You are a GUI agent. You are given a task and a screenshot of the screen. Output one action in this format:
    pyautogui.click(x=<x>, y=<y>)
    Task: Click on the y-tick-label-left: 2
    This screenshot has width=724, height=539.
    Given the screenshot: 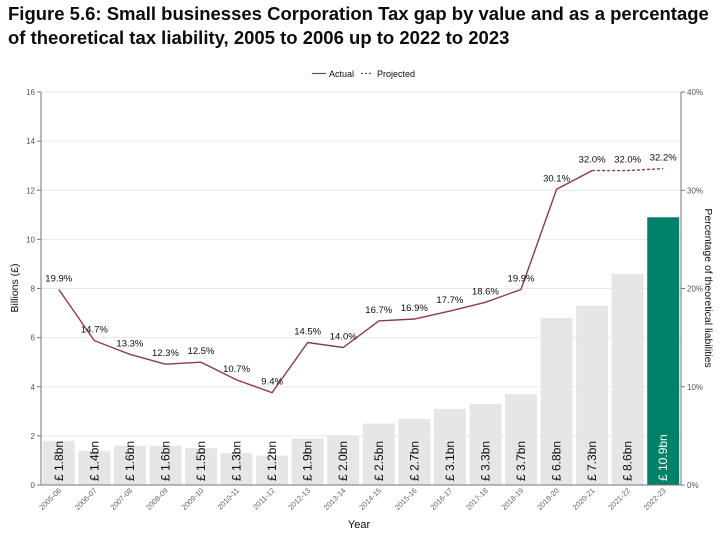 What is the action you would take?
    pyautogui.click(x=33, y=436)
    